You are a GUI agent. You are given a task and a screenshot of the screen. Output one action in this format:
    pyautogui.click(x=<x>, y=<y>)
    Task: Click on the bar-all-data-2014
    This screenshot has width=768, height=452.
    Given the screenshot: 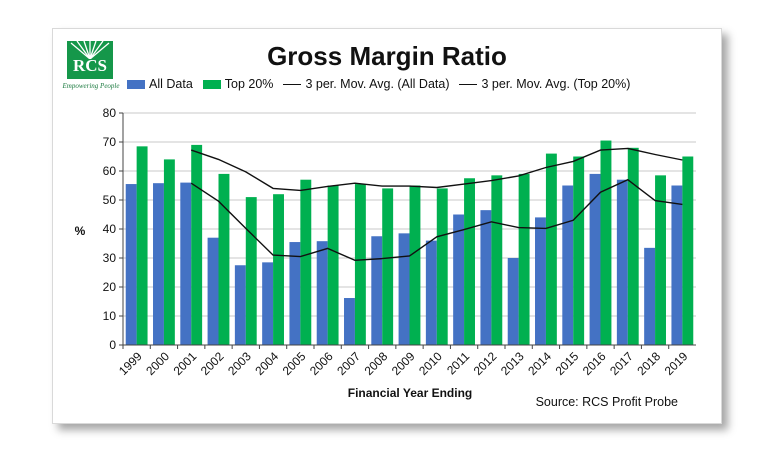 What is the action you would take?
    pyautogui.click(x=540, y=281)
    